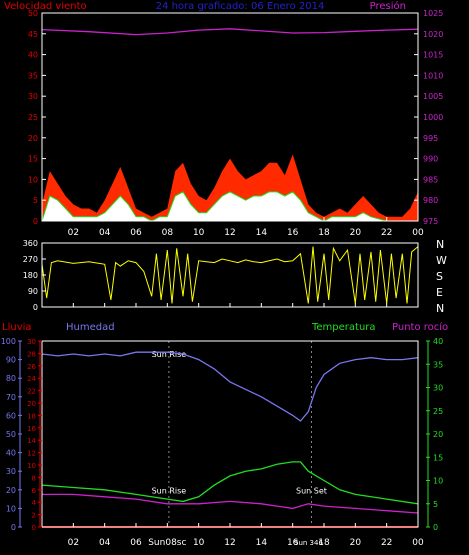 The width and height of the screenshot is (469, 555). What do you see at coordinates (11, 434) in the screenshot?
I see `humidity-tick-label: 50` at bounding box center [11, 434].